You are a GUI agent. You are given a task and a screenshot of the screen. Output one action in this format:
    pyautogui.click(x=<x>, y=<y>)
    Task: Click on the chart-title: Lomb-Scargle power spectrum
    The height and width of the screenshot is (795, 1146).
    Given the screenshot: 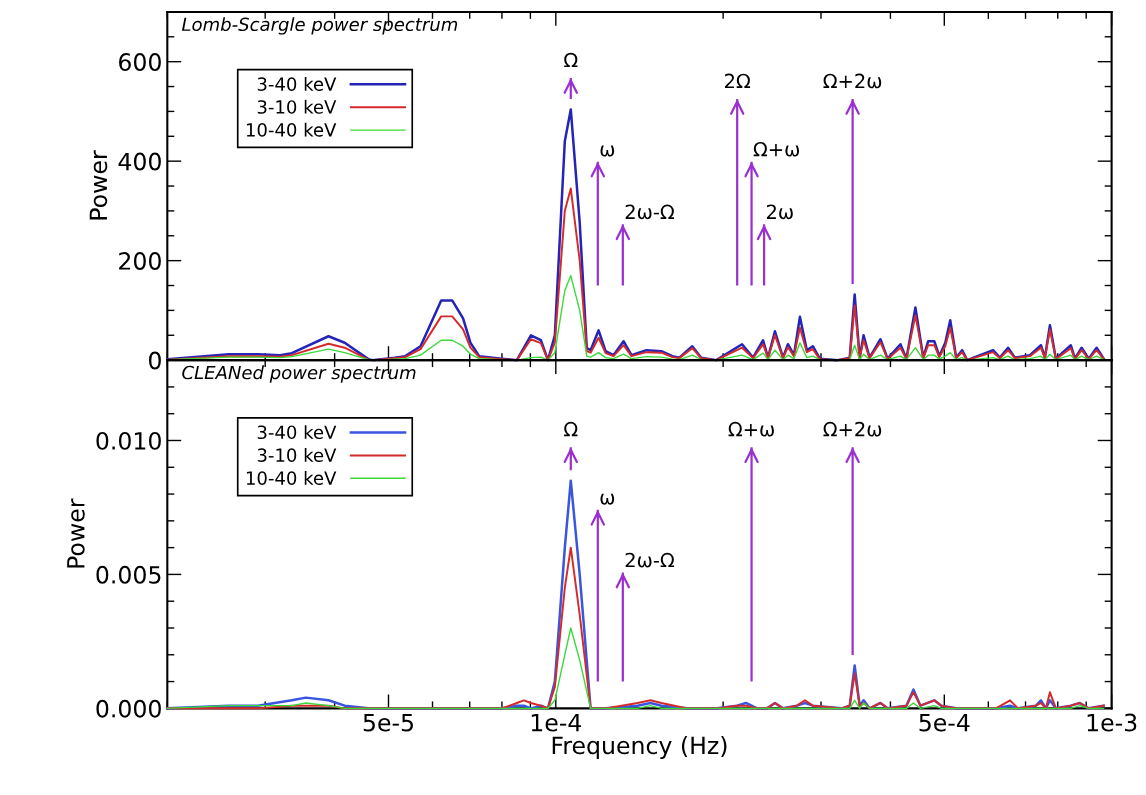 What is the action you would take?
    pyautogui.click(x=319, y=26)
    